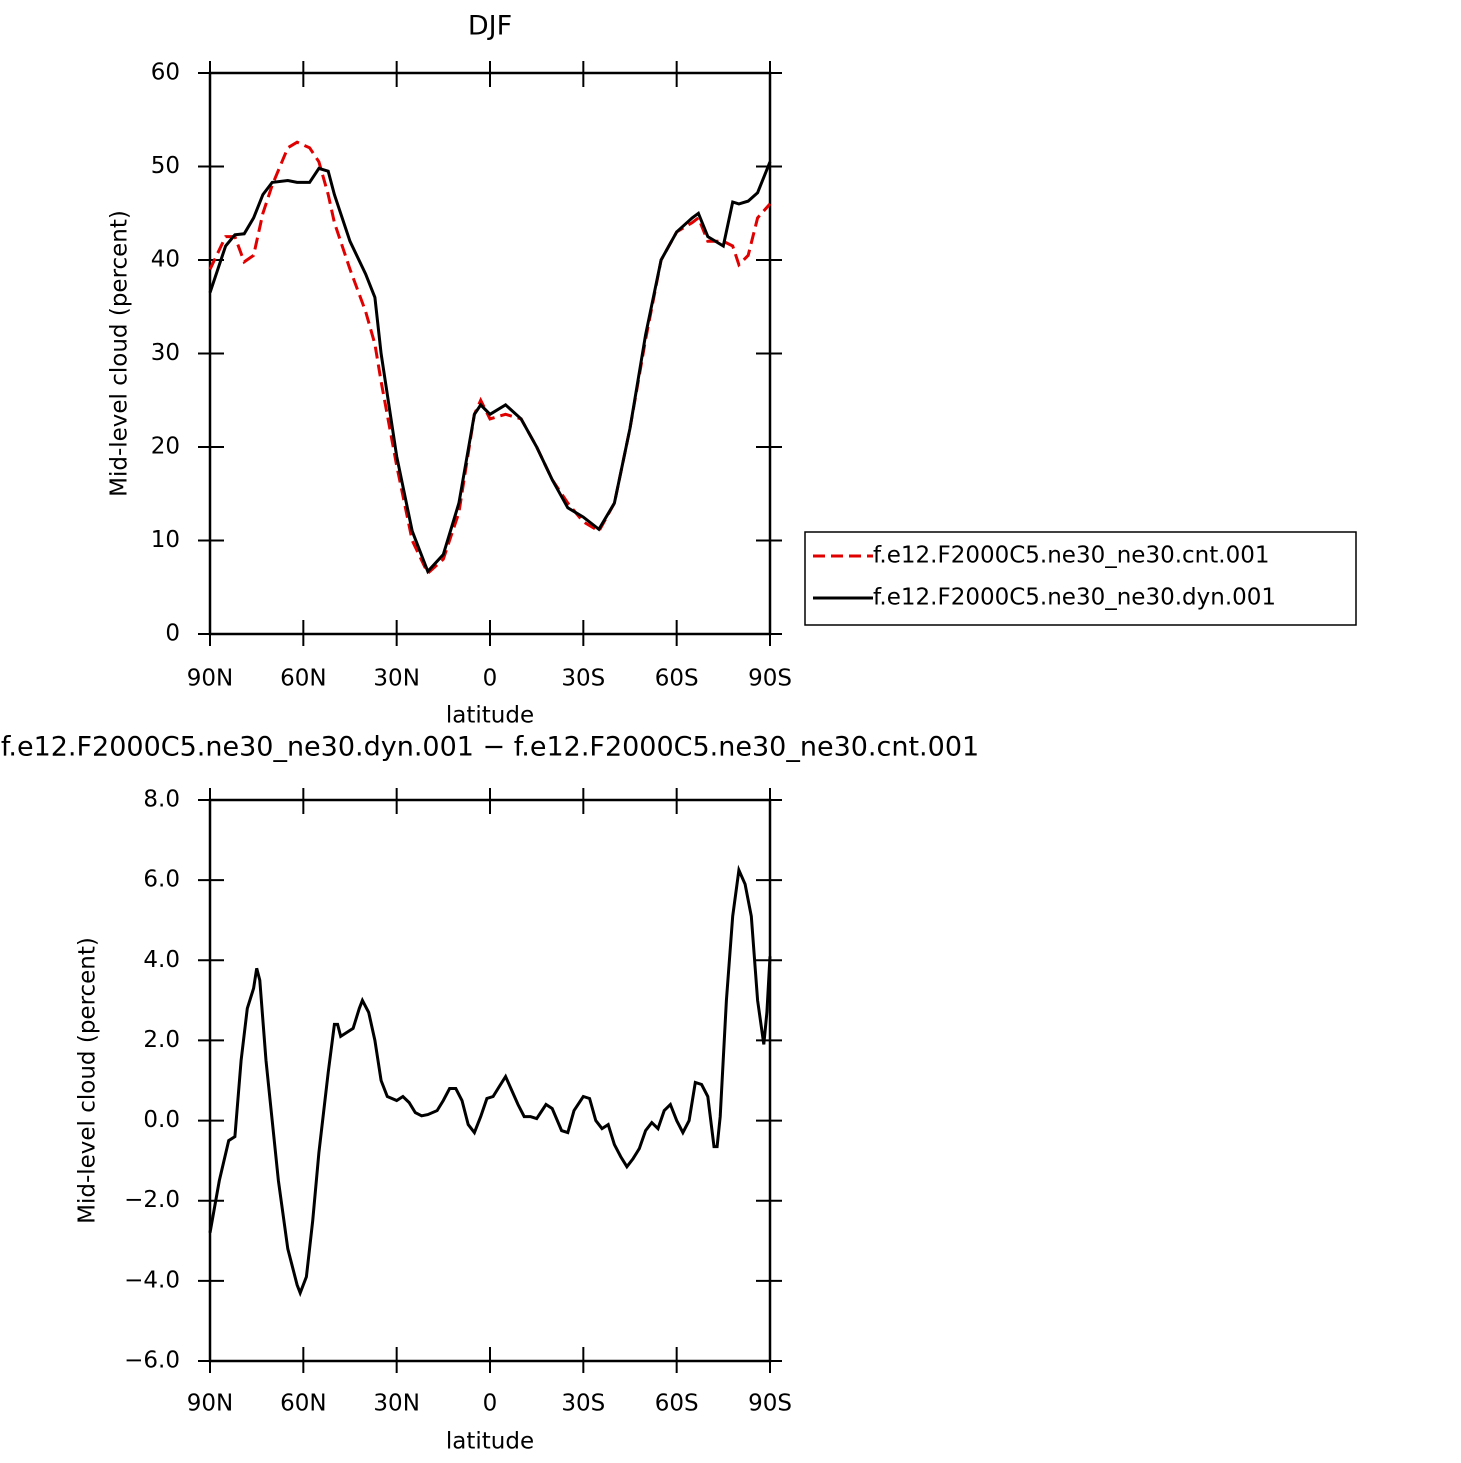 This screenshot has width=1461, height=1463. Describe the element at coordinates (161, 960) in the screenshot. I see `y-tick-label: 4.0` at that location.